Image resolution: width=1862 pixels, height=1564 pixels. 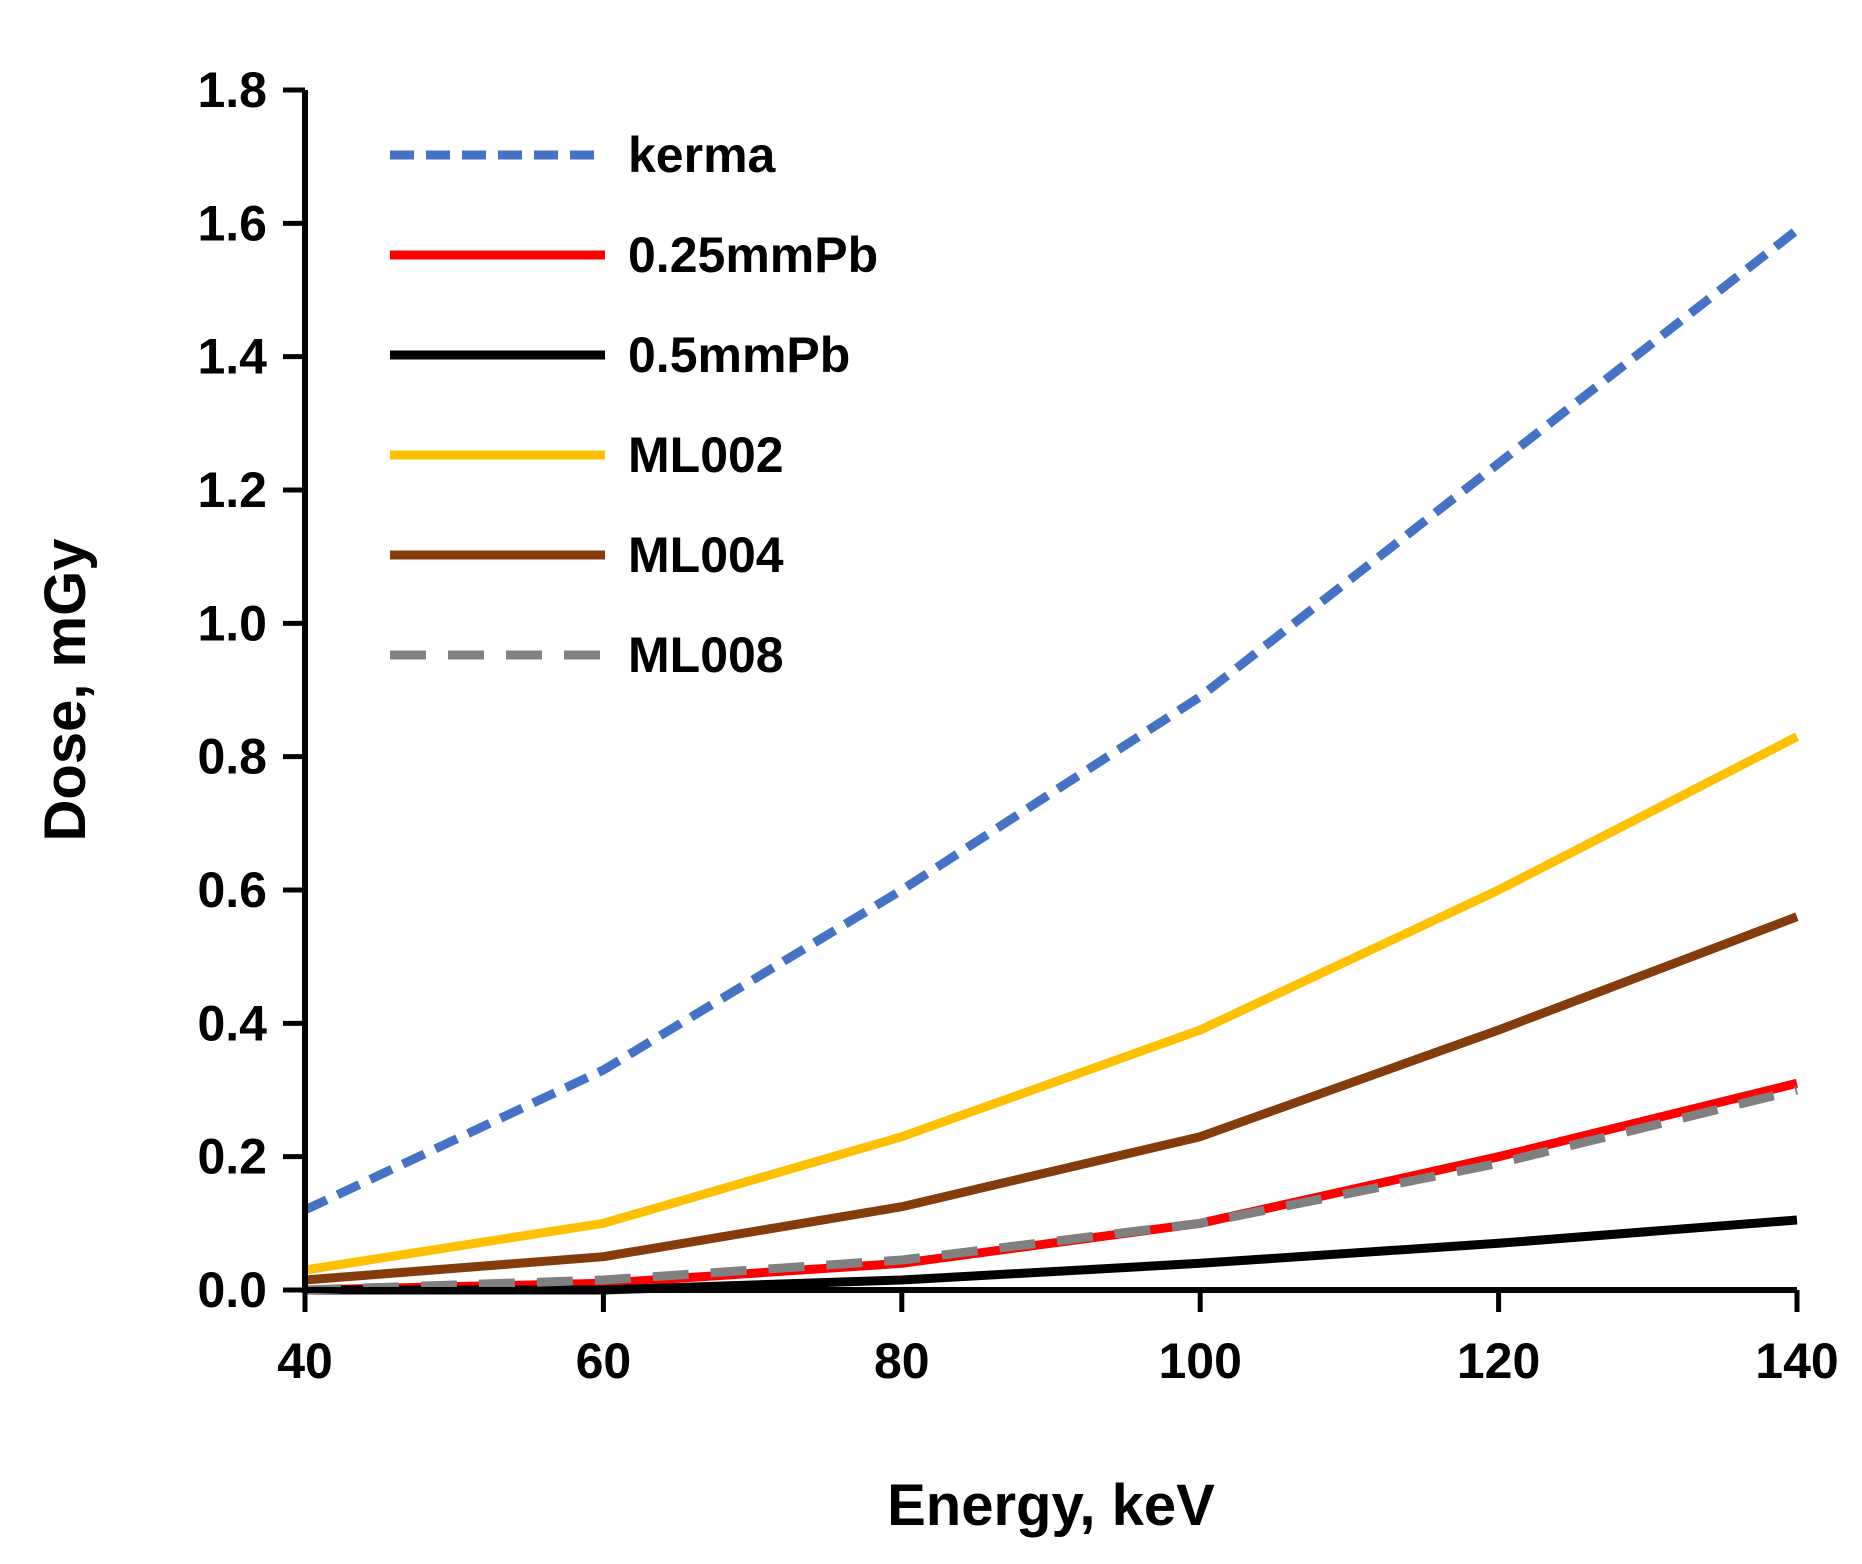 What do you see at coordinates (587, 555) in the screenshot?
I see `legend-item: ML004` at bounding box center [587, 555].